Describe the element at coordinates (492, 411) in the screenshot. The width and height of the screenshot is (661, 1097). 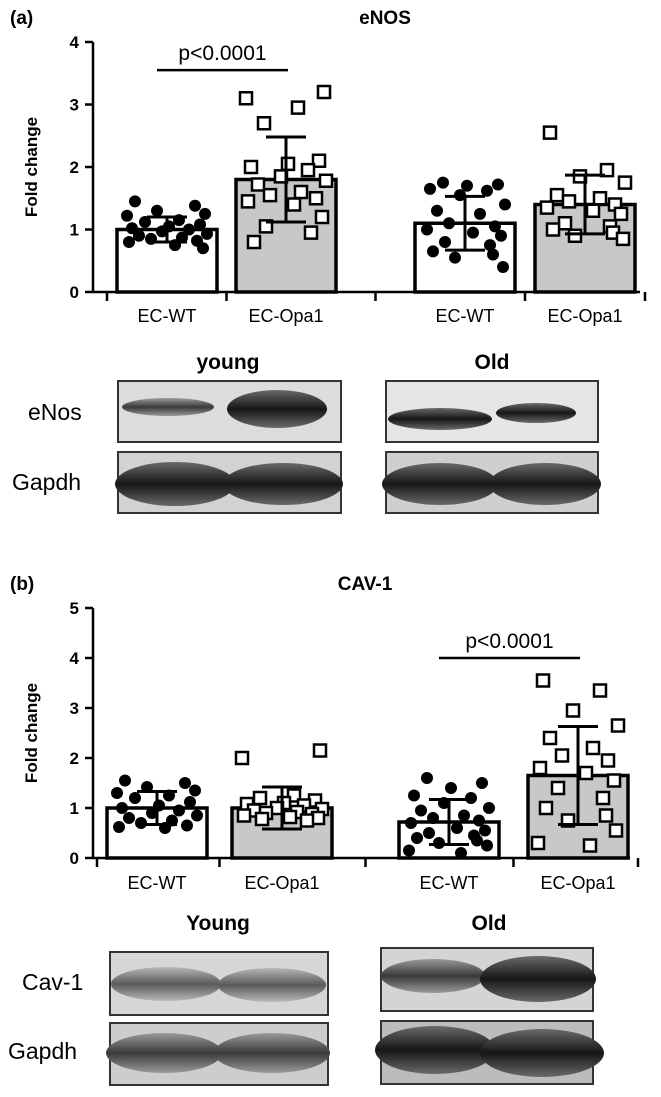
I see `blot-a-old-enos-image` at that location.